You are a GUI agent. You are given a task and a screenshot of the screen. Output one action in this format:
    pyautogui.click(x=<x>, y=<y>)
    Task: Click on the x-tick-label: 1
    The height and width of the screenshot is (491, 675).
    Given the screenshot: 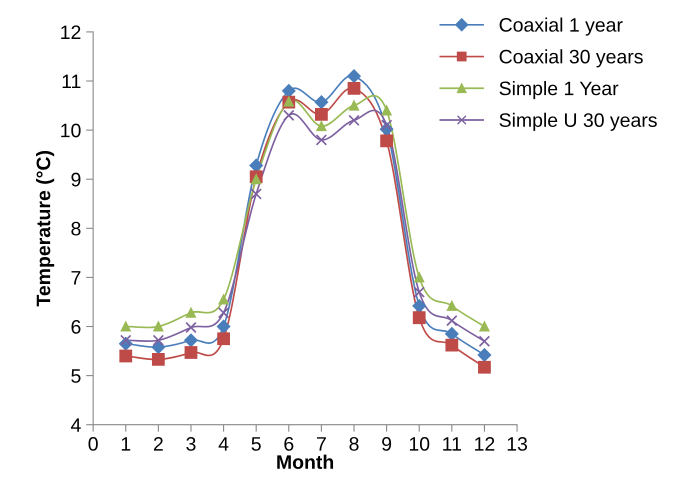 What is the action you would take?
    pyautogui.click(x=126, y=444)
    